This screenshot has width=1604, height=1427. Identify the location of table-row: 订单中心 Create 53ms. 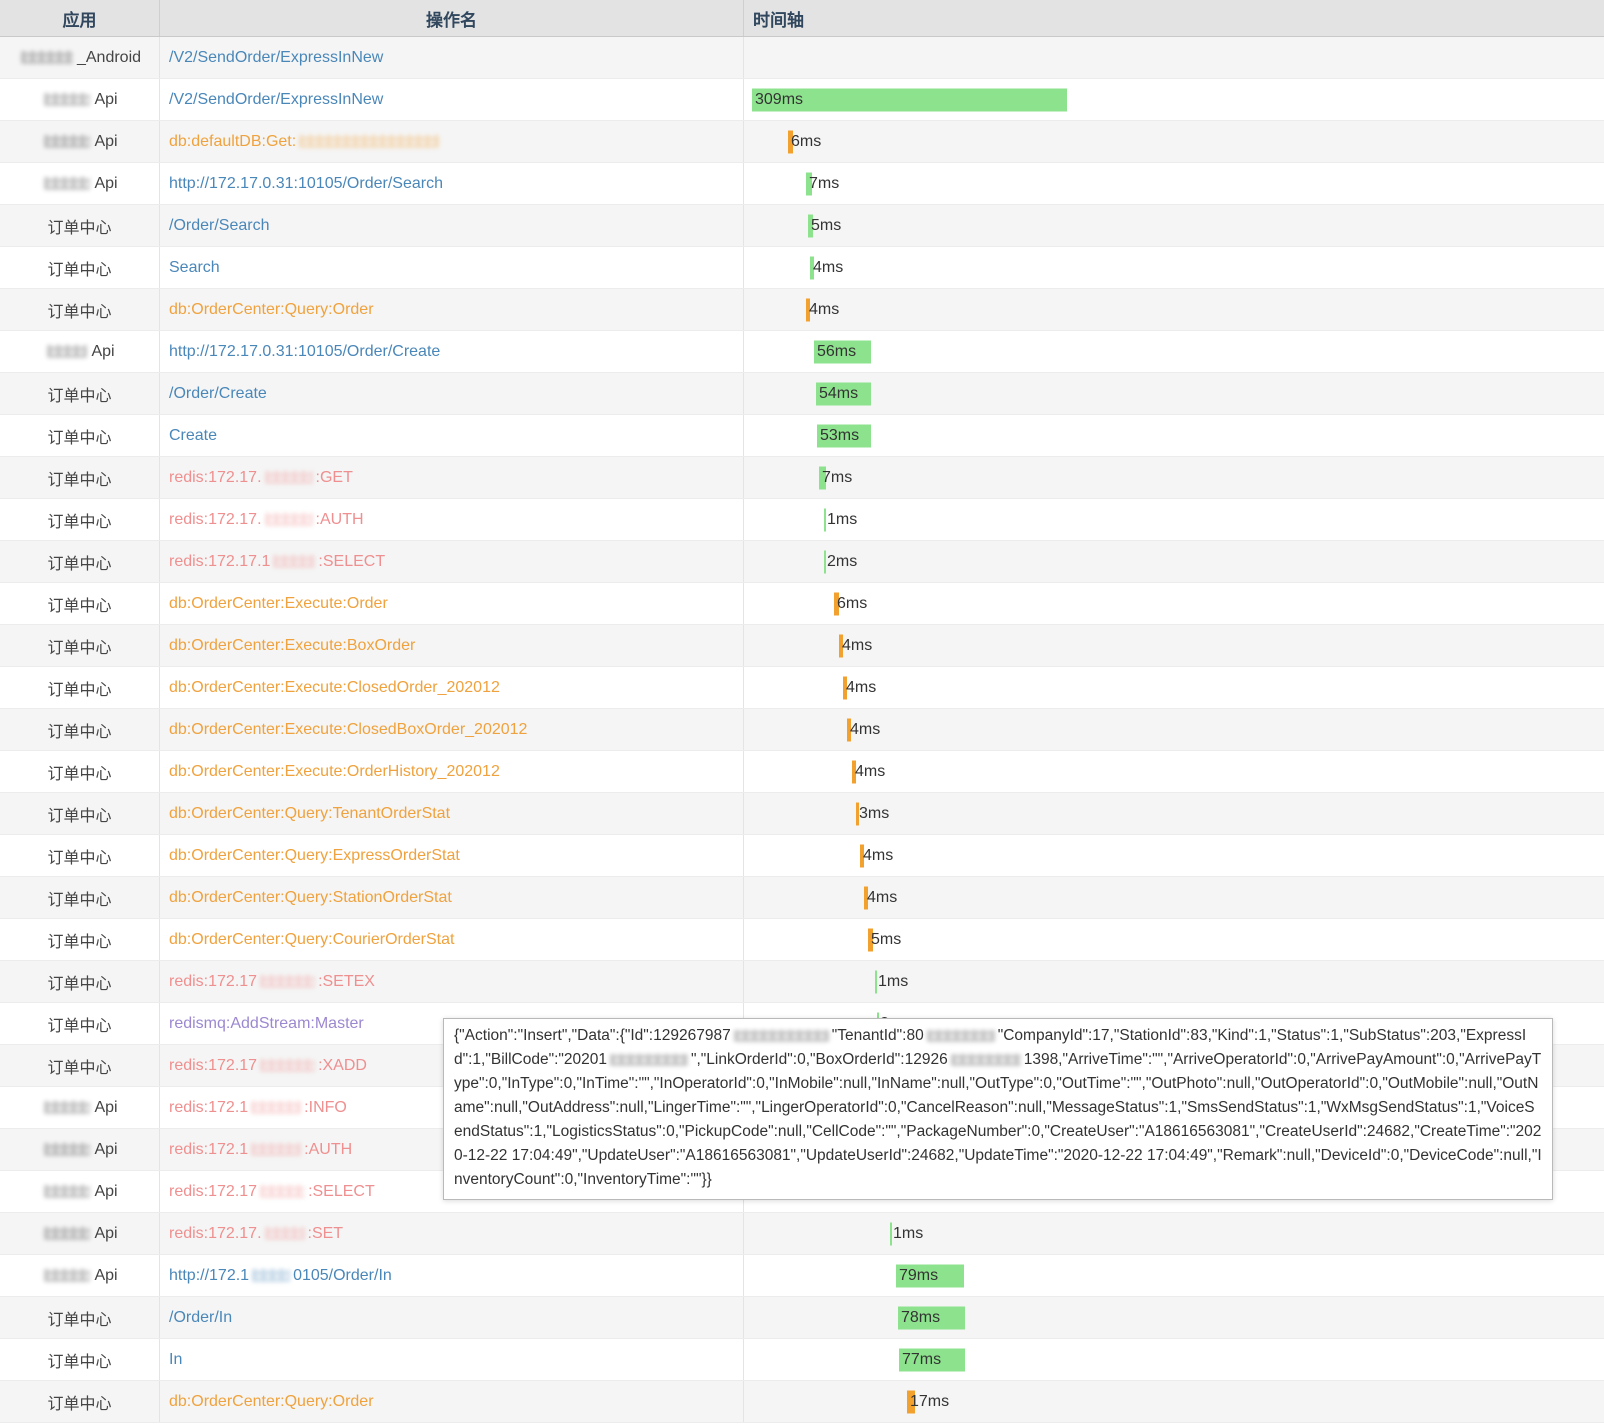
(802, 436).